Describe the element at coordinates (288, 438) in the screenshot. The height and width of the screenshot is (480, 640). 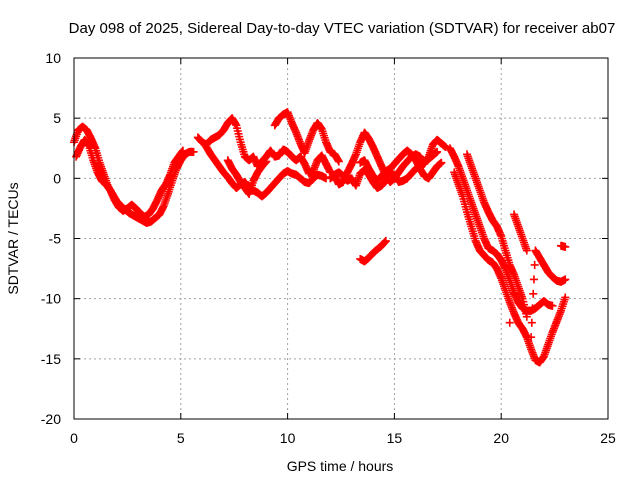
I see `x-tick-label: 10` at that location.